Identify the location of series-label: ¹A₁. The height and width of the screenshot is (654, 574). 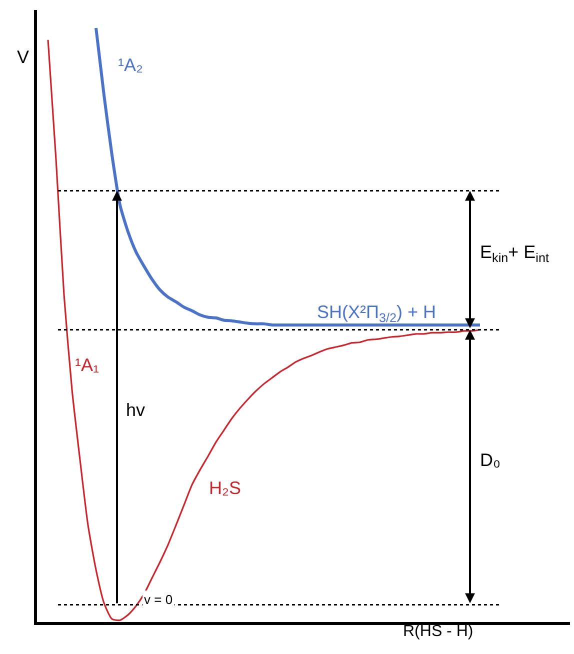
(87, 365).